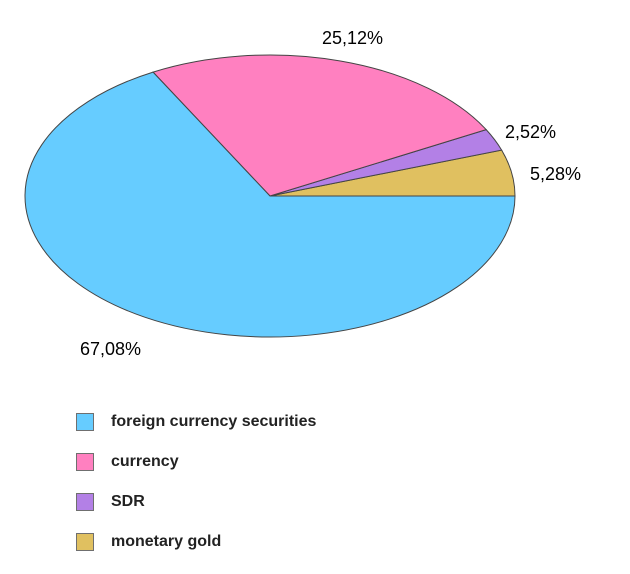 The height and width of the screenshot is (574, 630). I want to click on data-label-sdr: 2,52%, so click(530, 132).